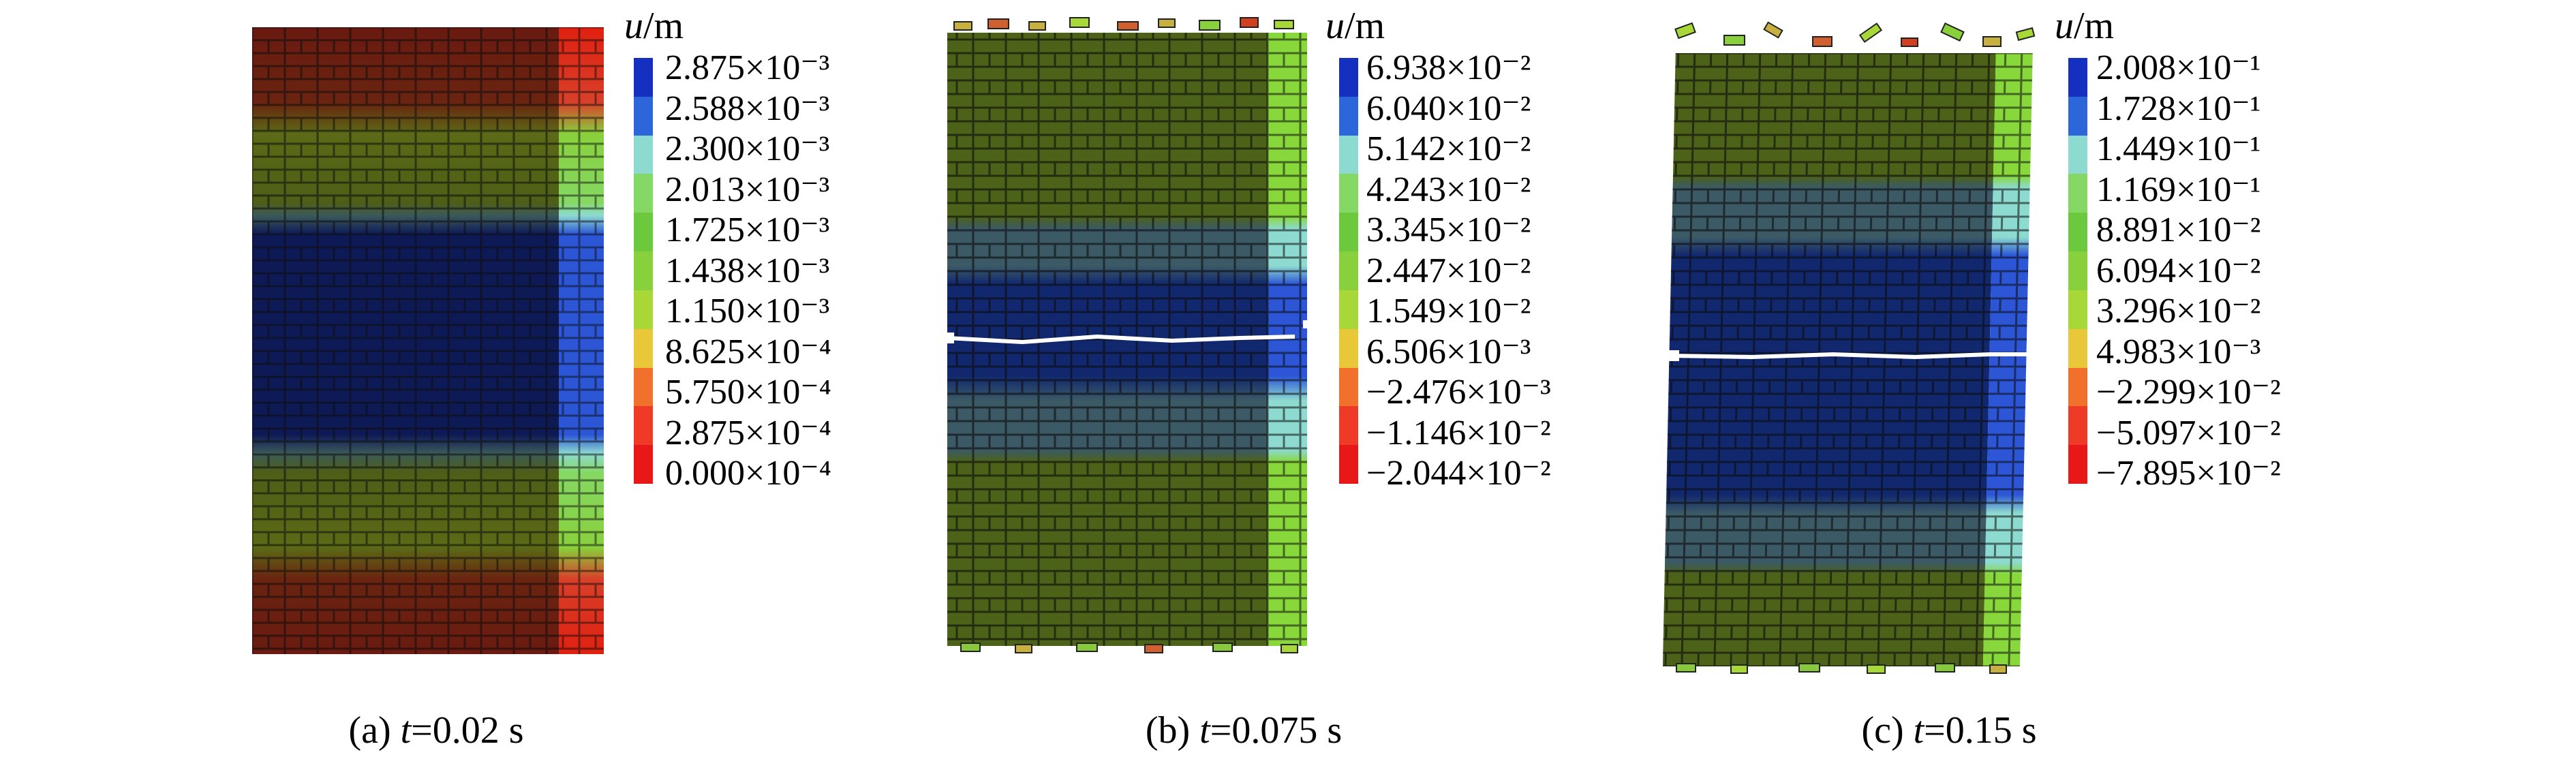  I want to click on colorbar-c, so click(2077, 271).